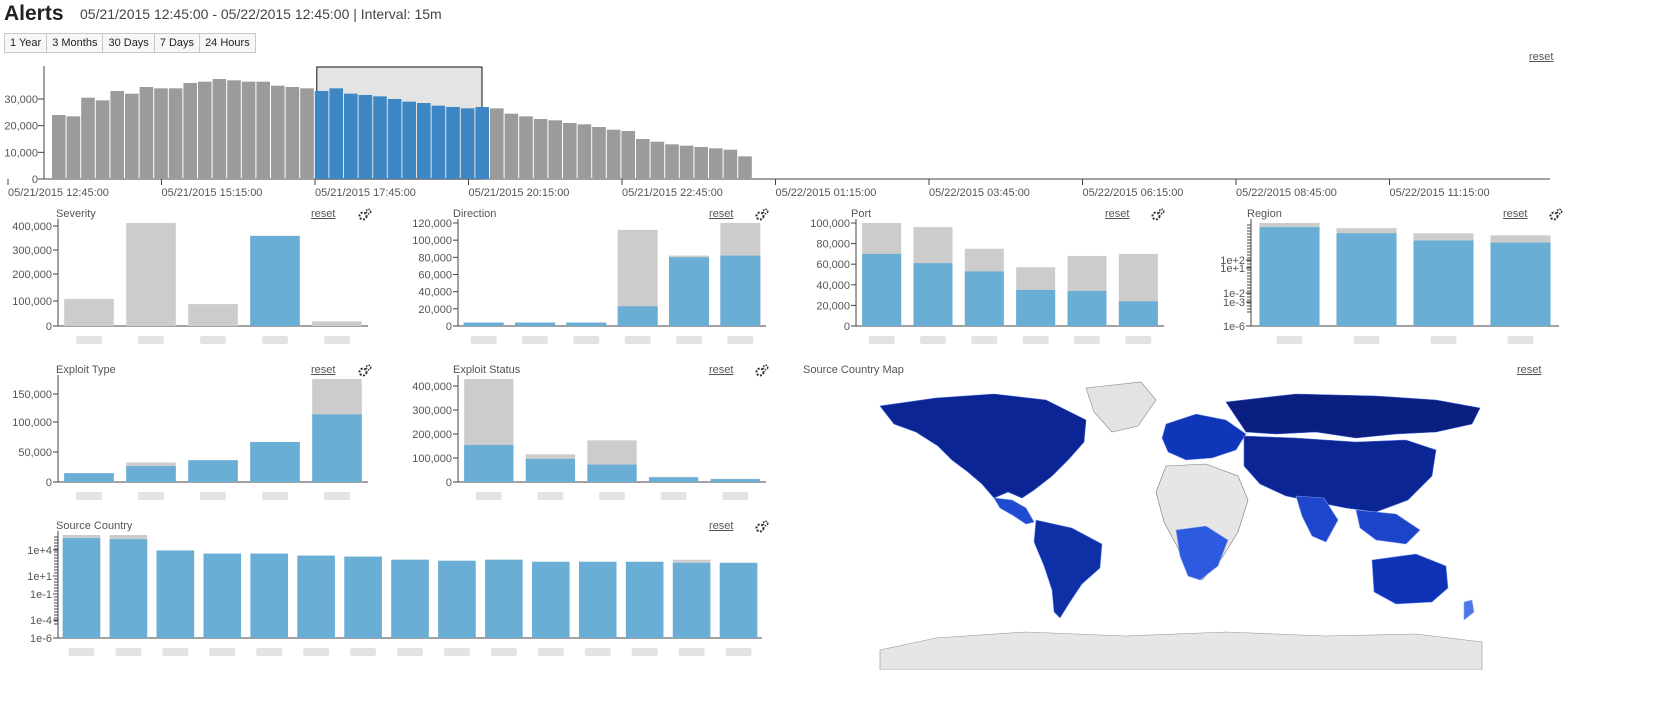  What do you see at coordinates (762, 527) in the screenshot?
I see `source-country-settings-gear-icon` at bounding box center [762, 527].